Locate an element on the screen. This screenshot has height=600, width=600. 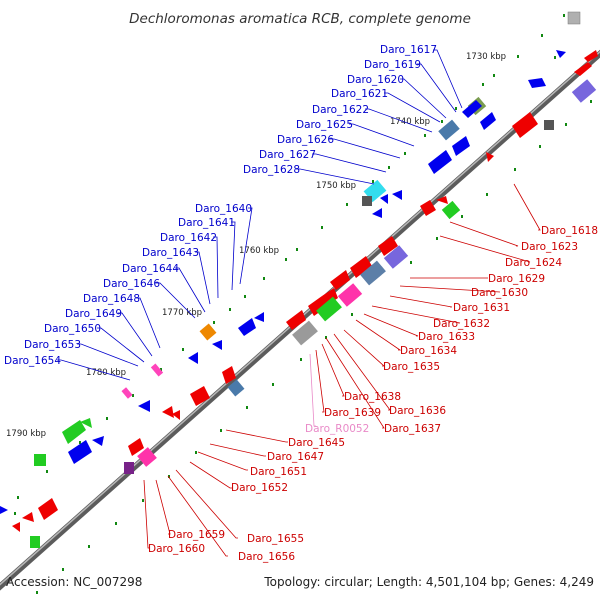
gene-label: Daro_1637 is located at coordinates (412, 429).